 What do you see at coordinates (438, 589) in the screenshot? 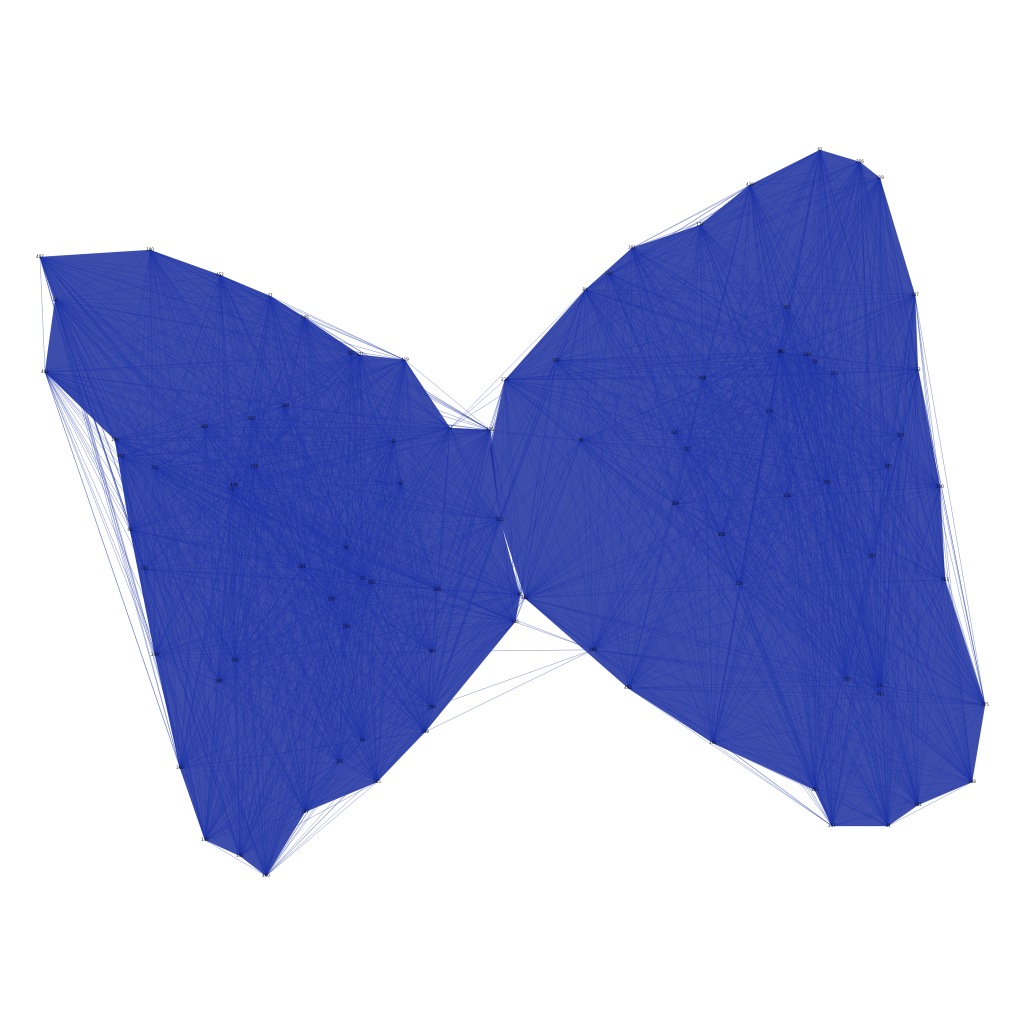
I see `node-label: 249` at bounding box center [438, 589].